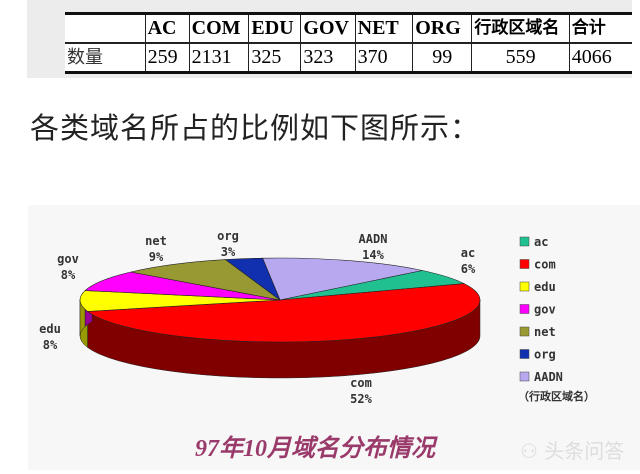 The image size is (640, 474). What do you see at coordinates (228, 236) in the screenshot?
I see `slice-label-org: org` at bounding box center [228, 236].